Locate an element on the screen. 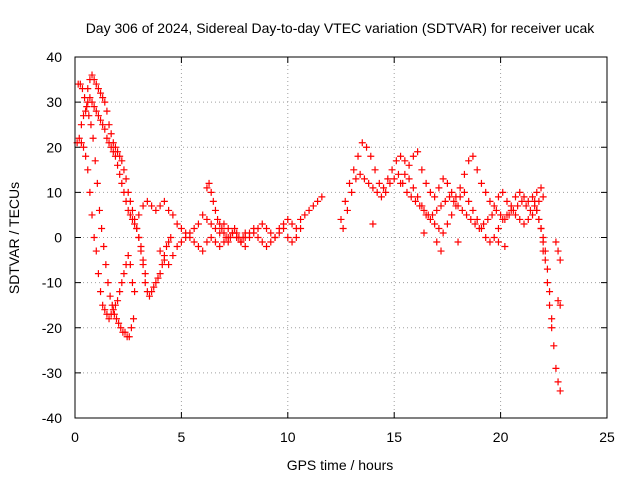 This screenshot has width=640, height=480. y-tick-label: -20 is located at coordinates (52, 328).